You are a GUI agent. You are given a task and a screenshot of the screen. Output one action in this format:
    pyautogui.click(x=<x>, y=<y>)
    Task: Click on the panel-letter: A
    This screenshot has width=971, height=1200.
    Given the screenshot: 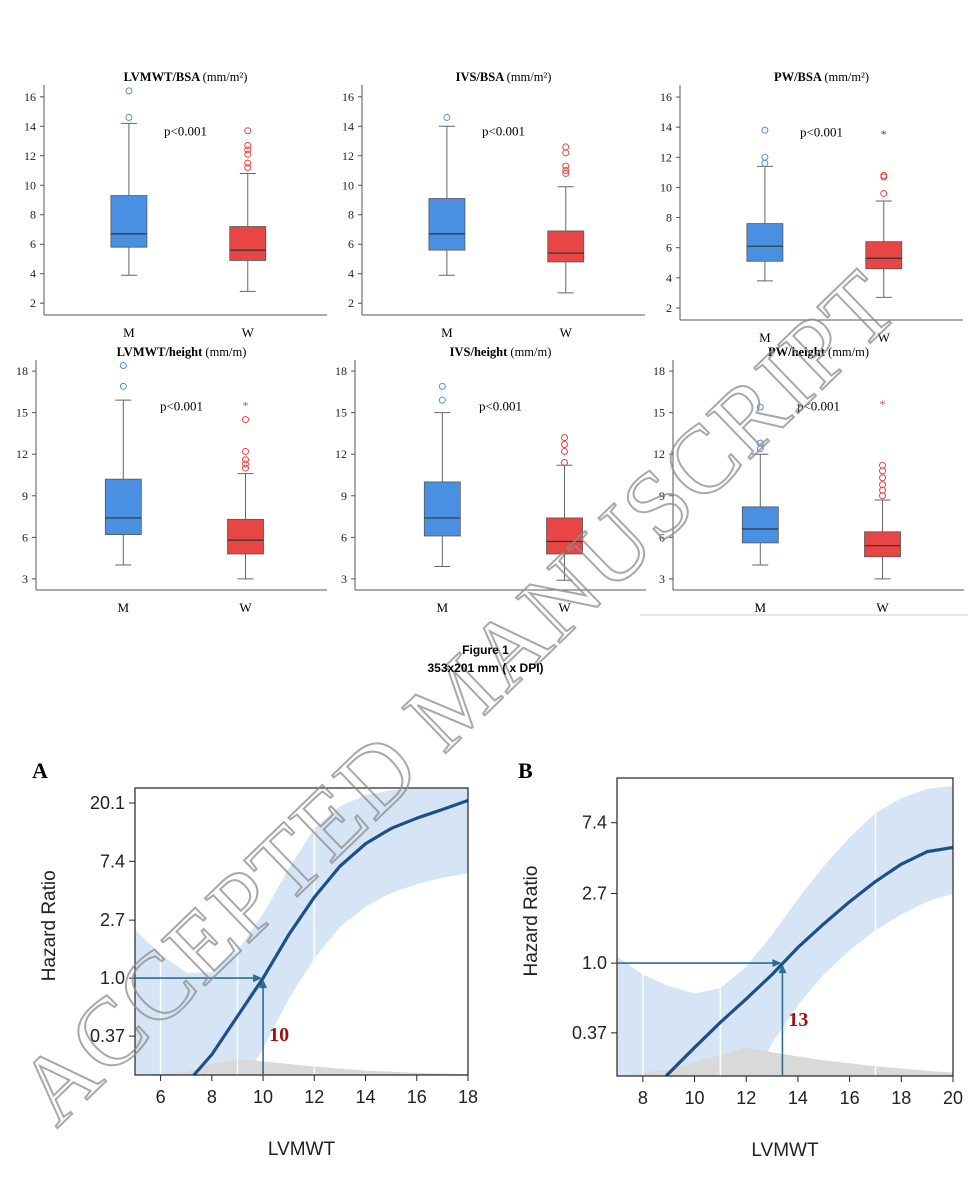 What is the action you would take?
    pyautogui.click(x=40, y=770)
    